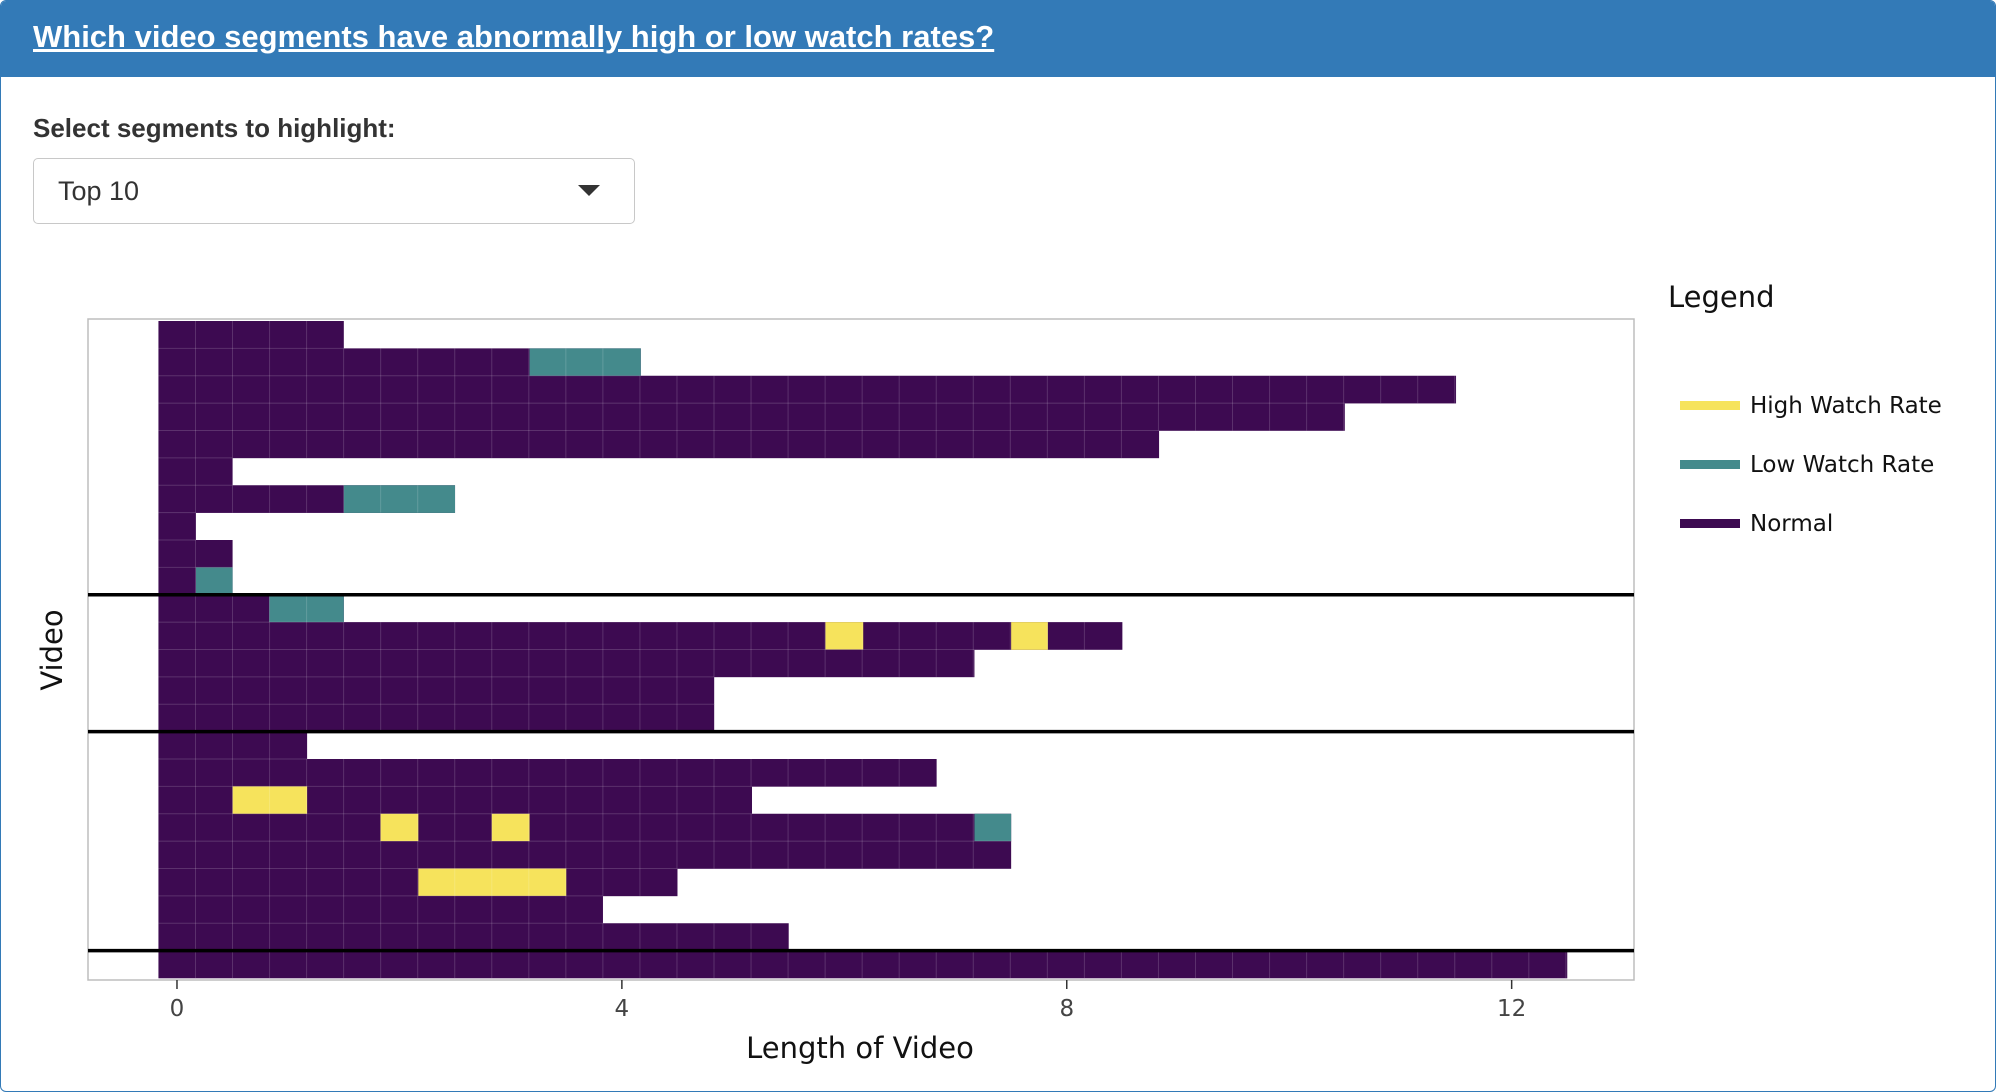  Describe the element at coordinates (860, 1048) in the screenshot. I see `x-axis-label: Length of Video` at that location.